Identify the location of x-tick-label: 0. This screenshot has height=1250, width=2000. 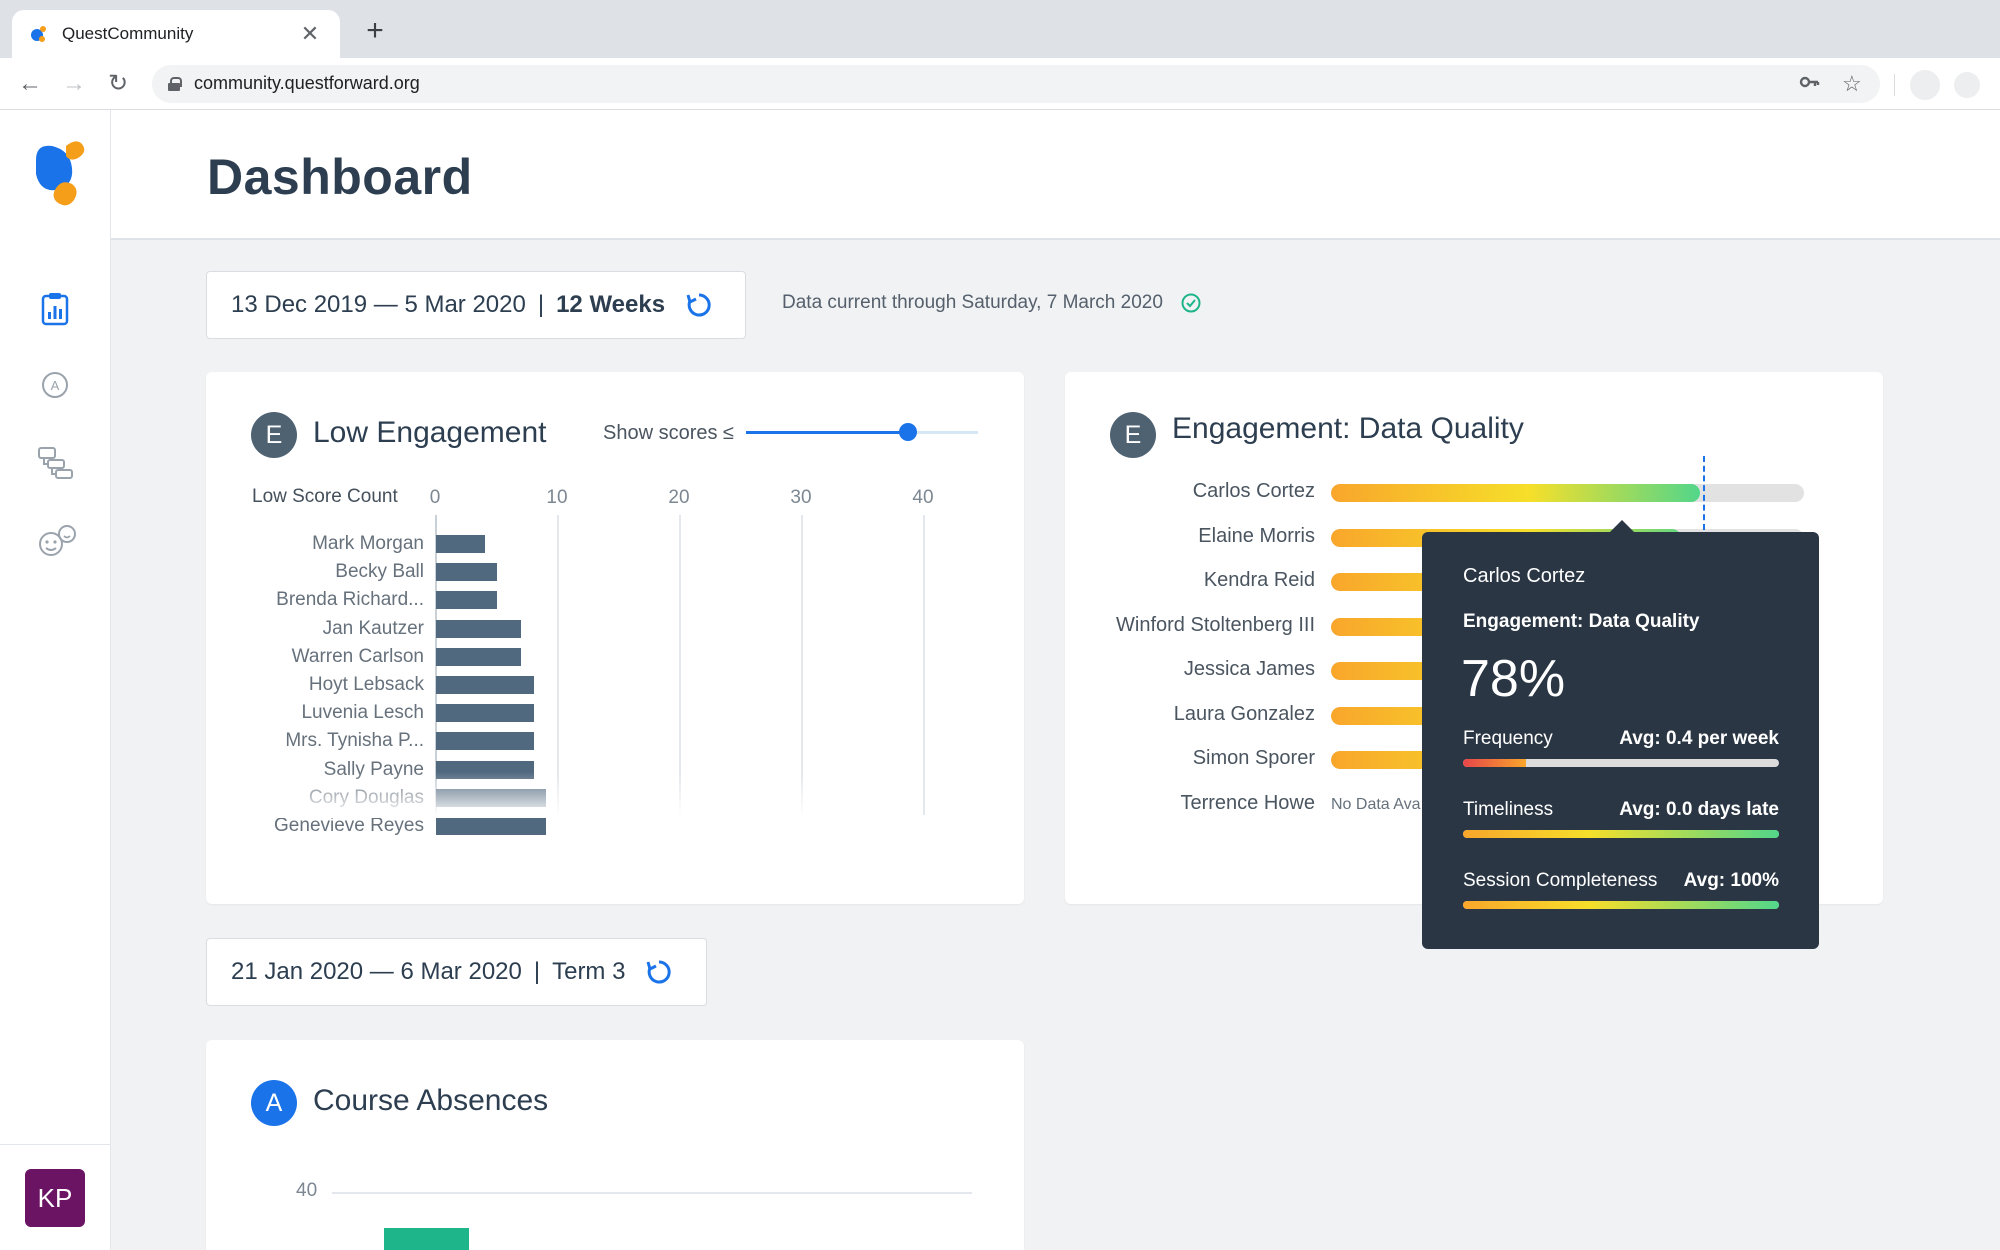
(435, 497).